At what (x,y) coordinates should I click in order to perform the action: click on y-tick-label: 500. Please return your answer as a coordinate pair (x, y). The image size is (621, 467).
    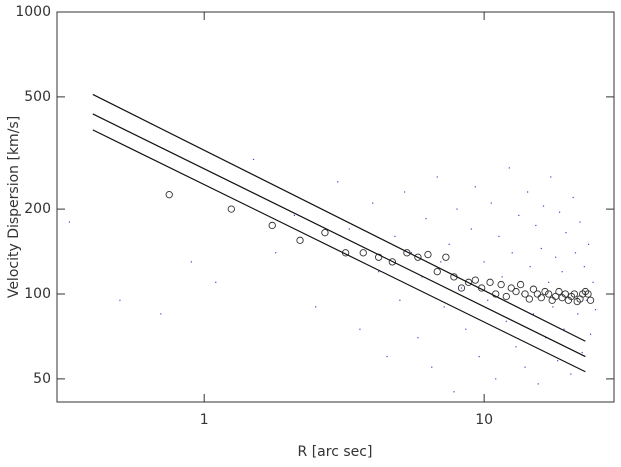
    Looking at the image, I should click on (37, 97).